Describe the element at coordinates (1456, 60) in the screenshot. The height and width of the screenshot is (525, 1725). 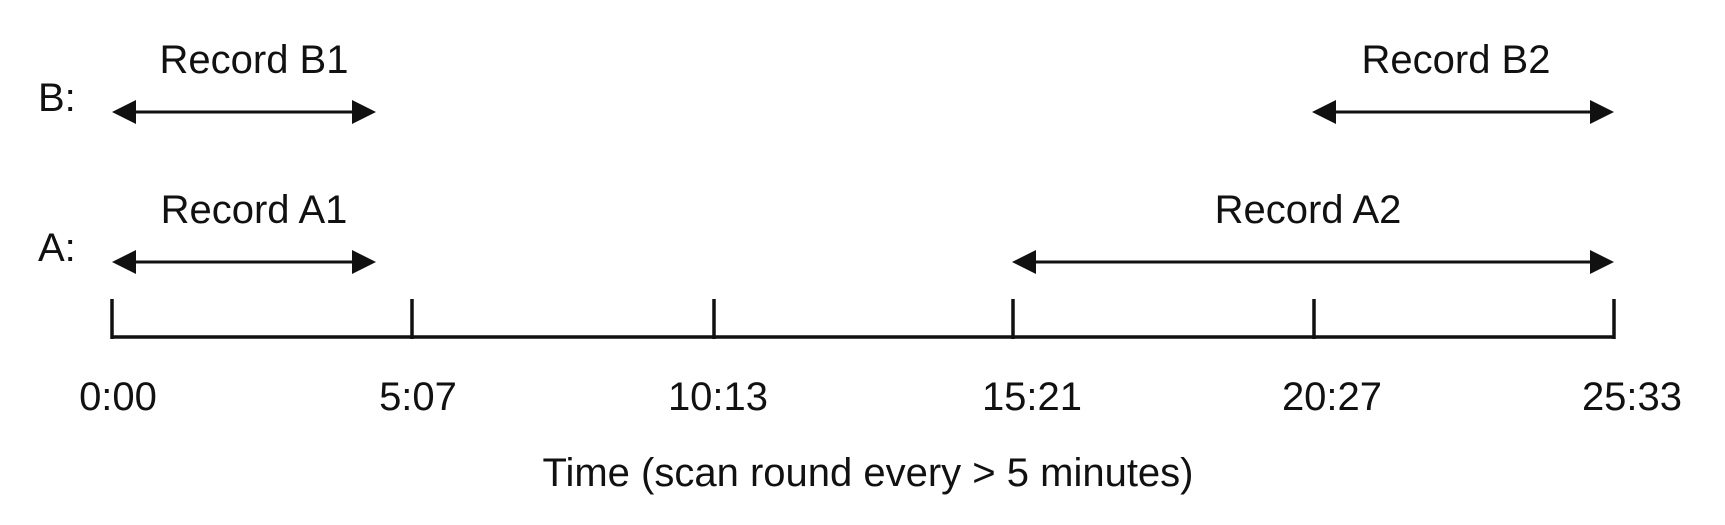
I see `record-b2-label: Record B2` at that location.